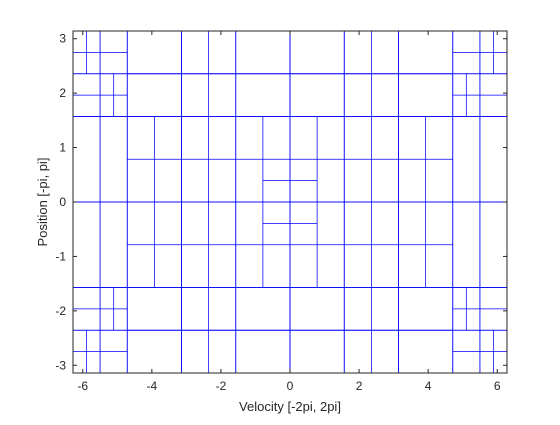 This screenshot has height=425, width=560. Describe the element at coordinates (497, 386) in the screenshot. I see `x-tick-label: 6` at that location.